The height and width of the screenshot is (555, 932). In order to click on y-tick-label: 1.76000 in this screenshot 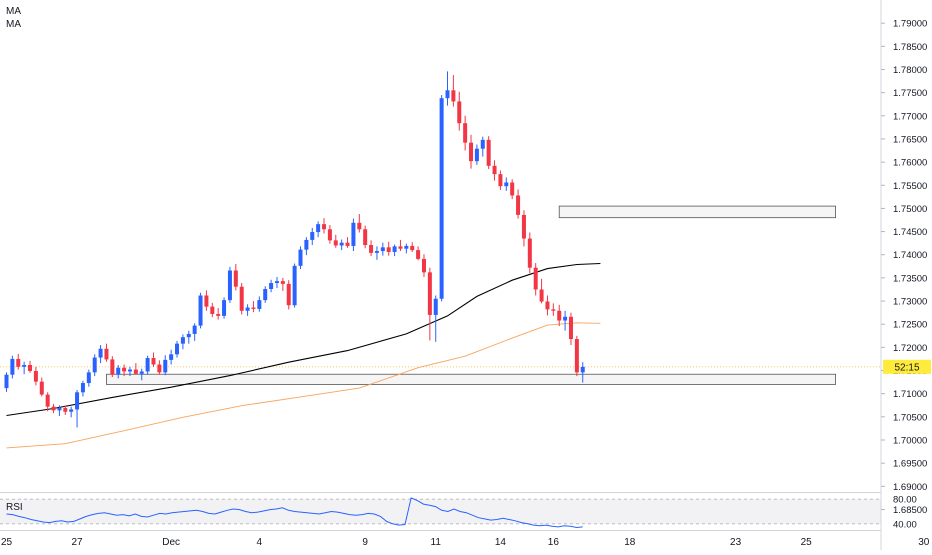, I will do `click(910, 163)`.